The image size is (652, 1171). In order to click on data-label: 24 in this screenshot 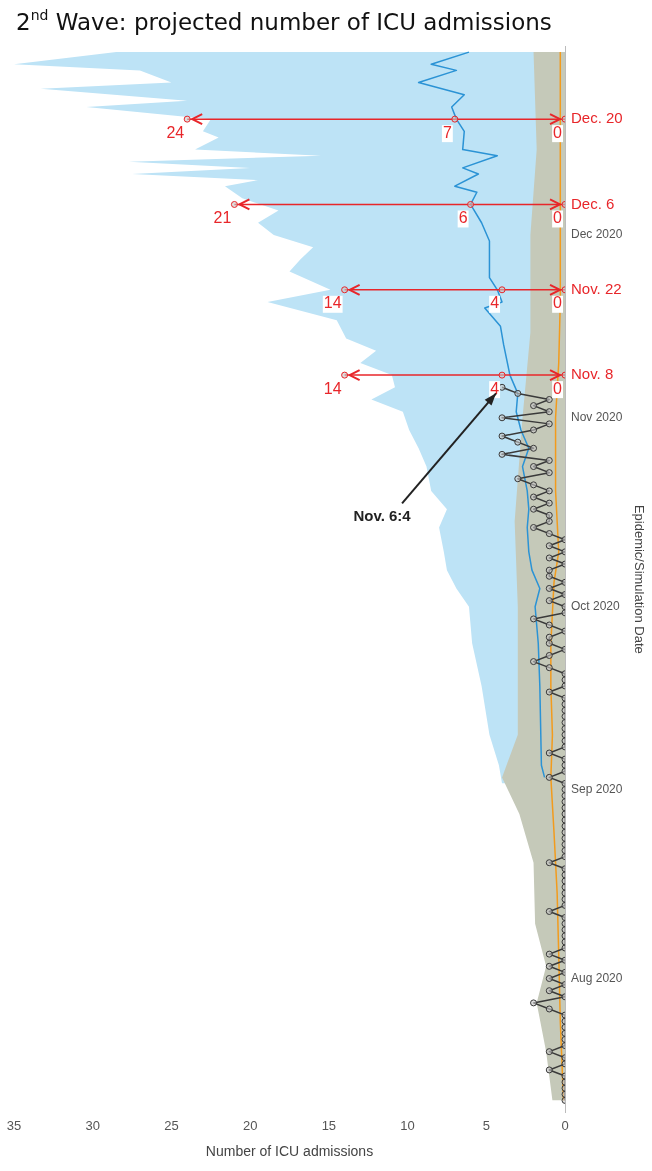, I will do `click(175, 132)`.